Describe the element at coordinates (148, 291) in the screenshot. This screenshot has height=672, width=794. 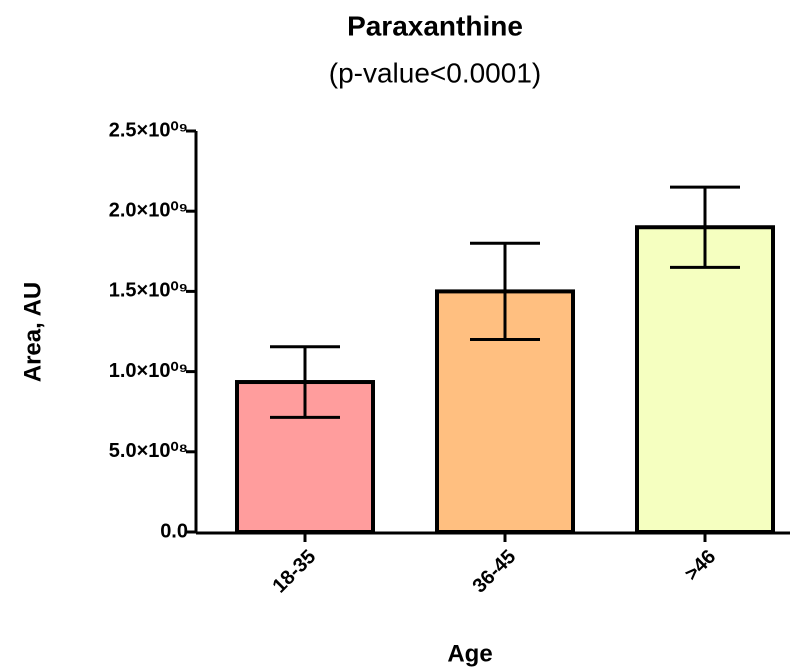
I see `y-tick-label: 1.5×10⁰⁹` at that location.